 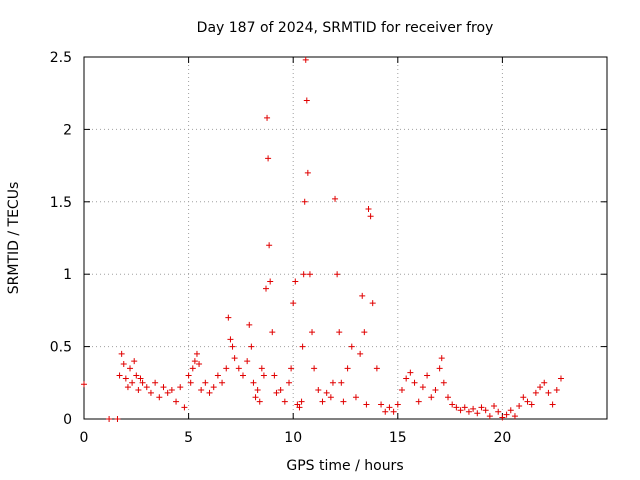 What do you see at coordinates (14, 238) in the screenshot?
I see `y-axis-label: SRMTID / TECUs` at bounding box center [14, 238].